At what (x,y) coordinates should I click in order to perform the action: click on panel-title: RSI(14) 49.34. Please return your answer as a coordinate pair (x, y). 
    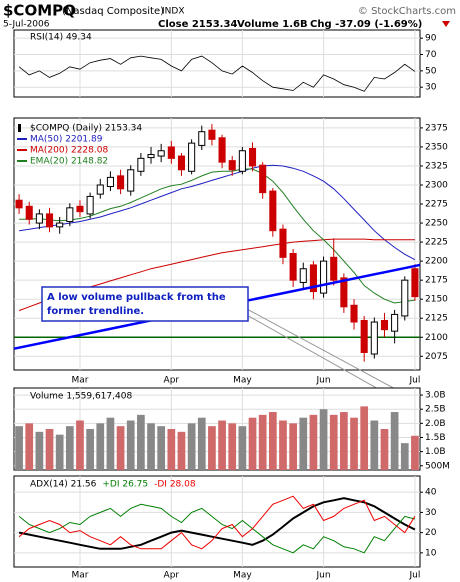
    Looking at the image, I should click on (61, 38).